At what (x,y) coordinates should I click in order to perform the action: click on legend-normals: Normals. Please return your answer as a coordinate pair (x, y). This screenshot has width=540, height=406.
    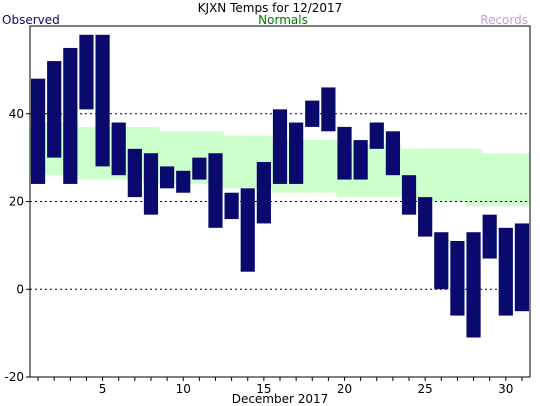
    Looking at the image, I should click on (283, 20).